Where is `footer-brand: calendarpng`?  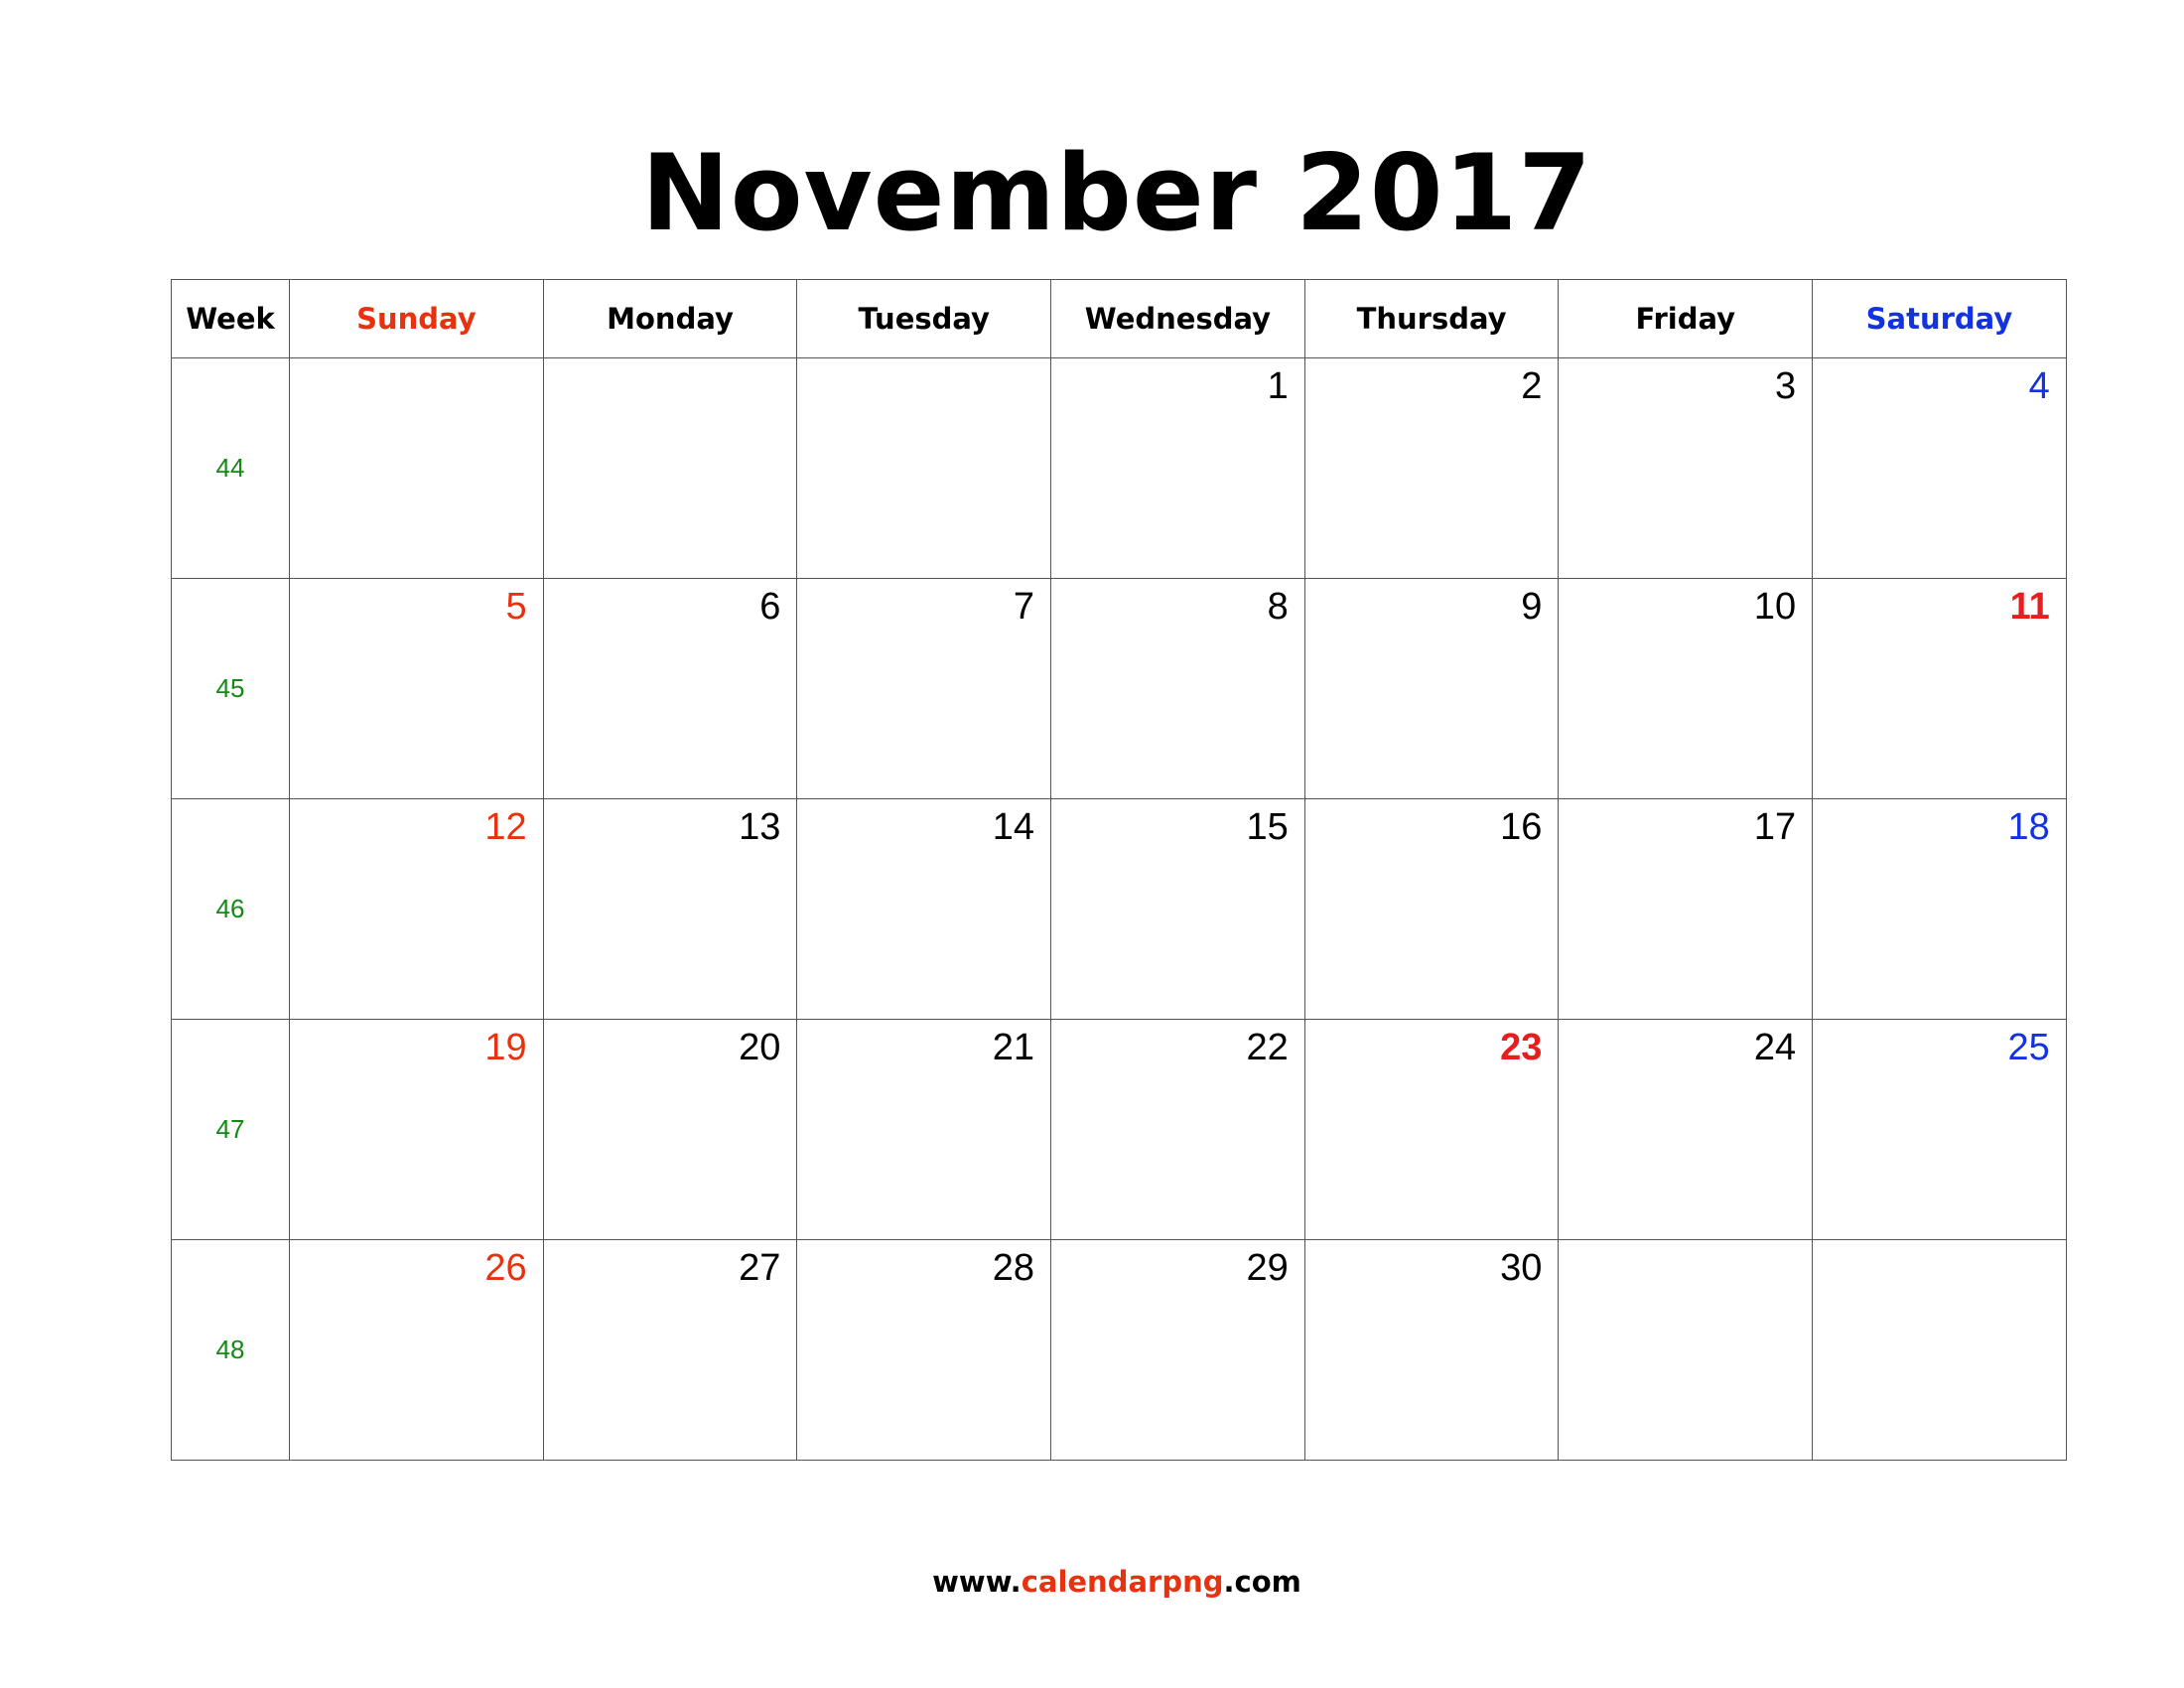
footer-brand: calendarpng is located at coordinates (1122, 1582).